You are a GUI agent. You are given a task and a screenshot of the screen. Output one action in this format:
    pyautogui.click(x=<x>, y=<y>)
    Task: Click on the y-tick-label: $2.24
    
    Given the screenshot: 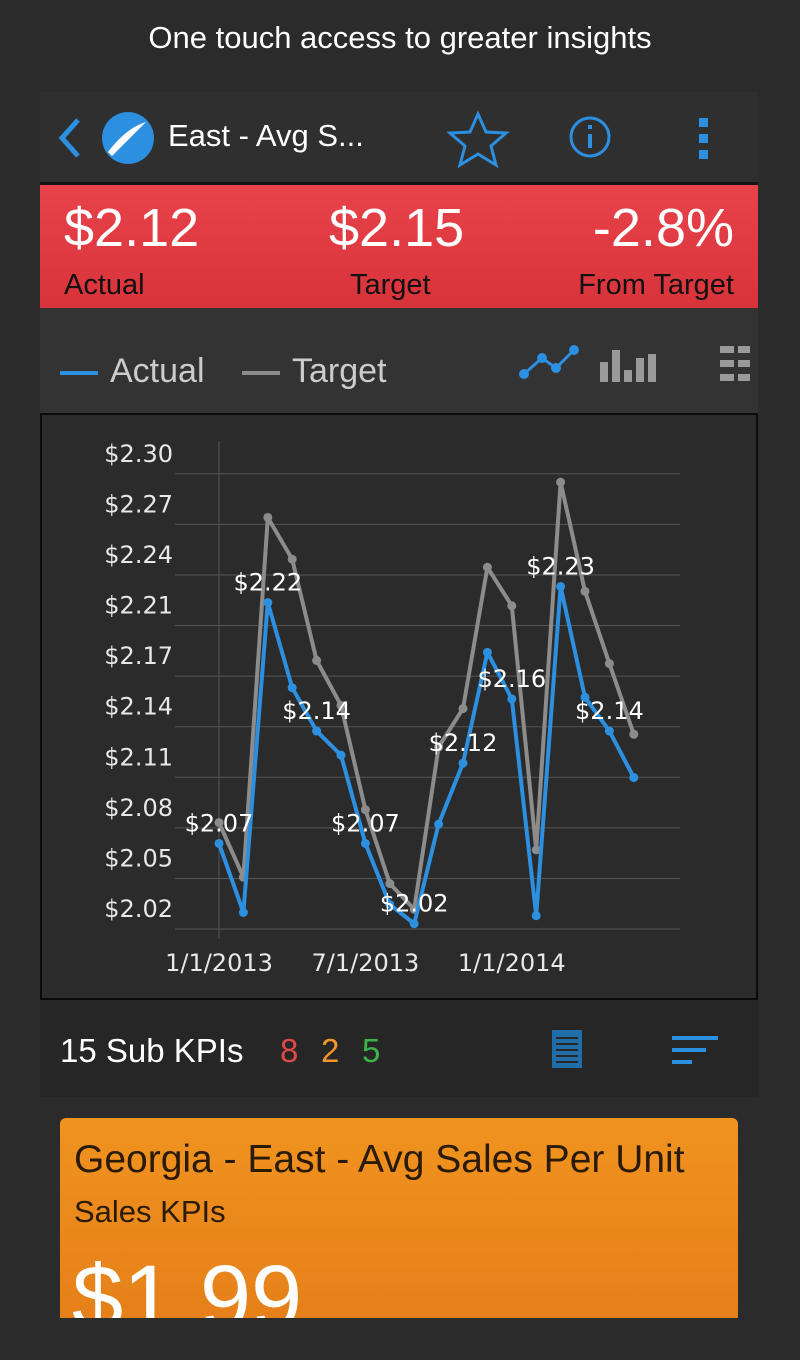 What is the action you would take?
    pyautogui.click(x=138, y=555)
    